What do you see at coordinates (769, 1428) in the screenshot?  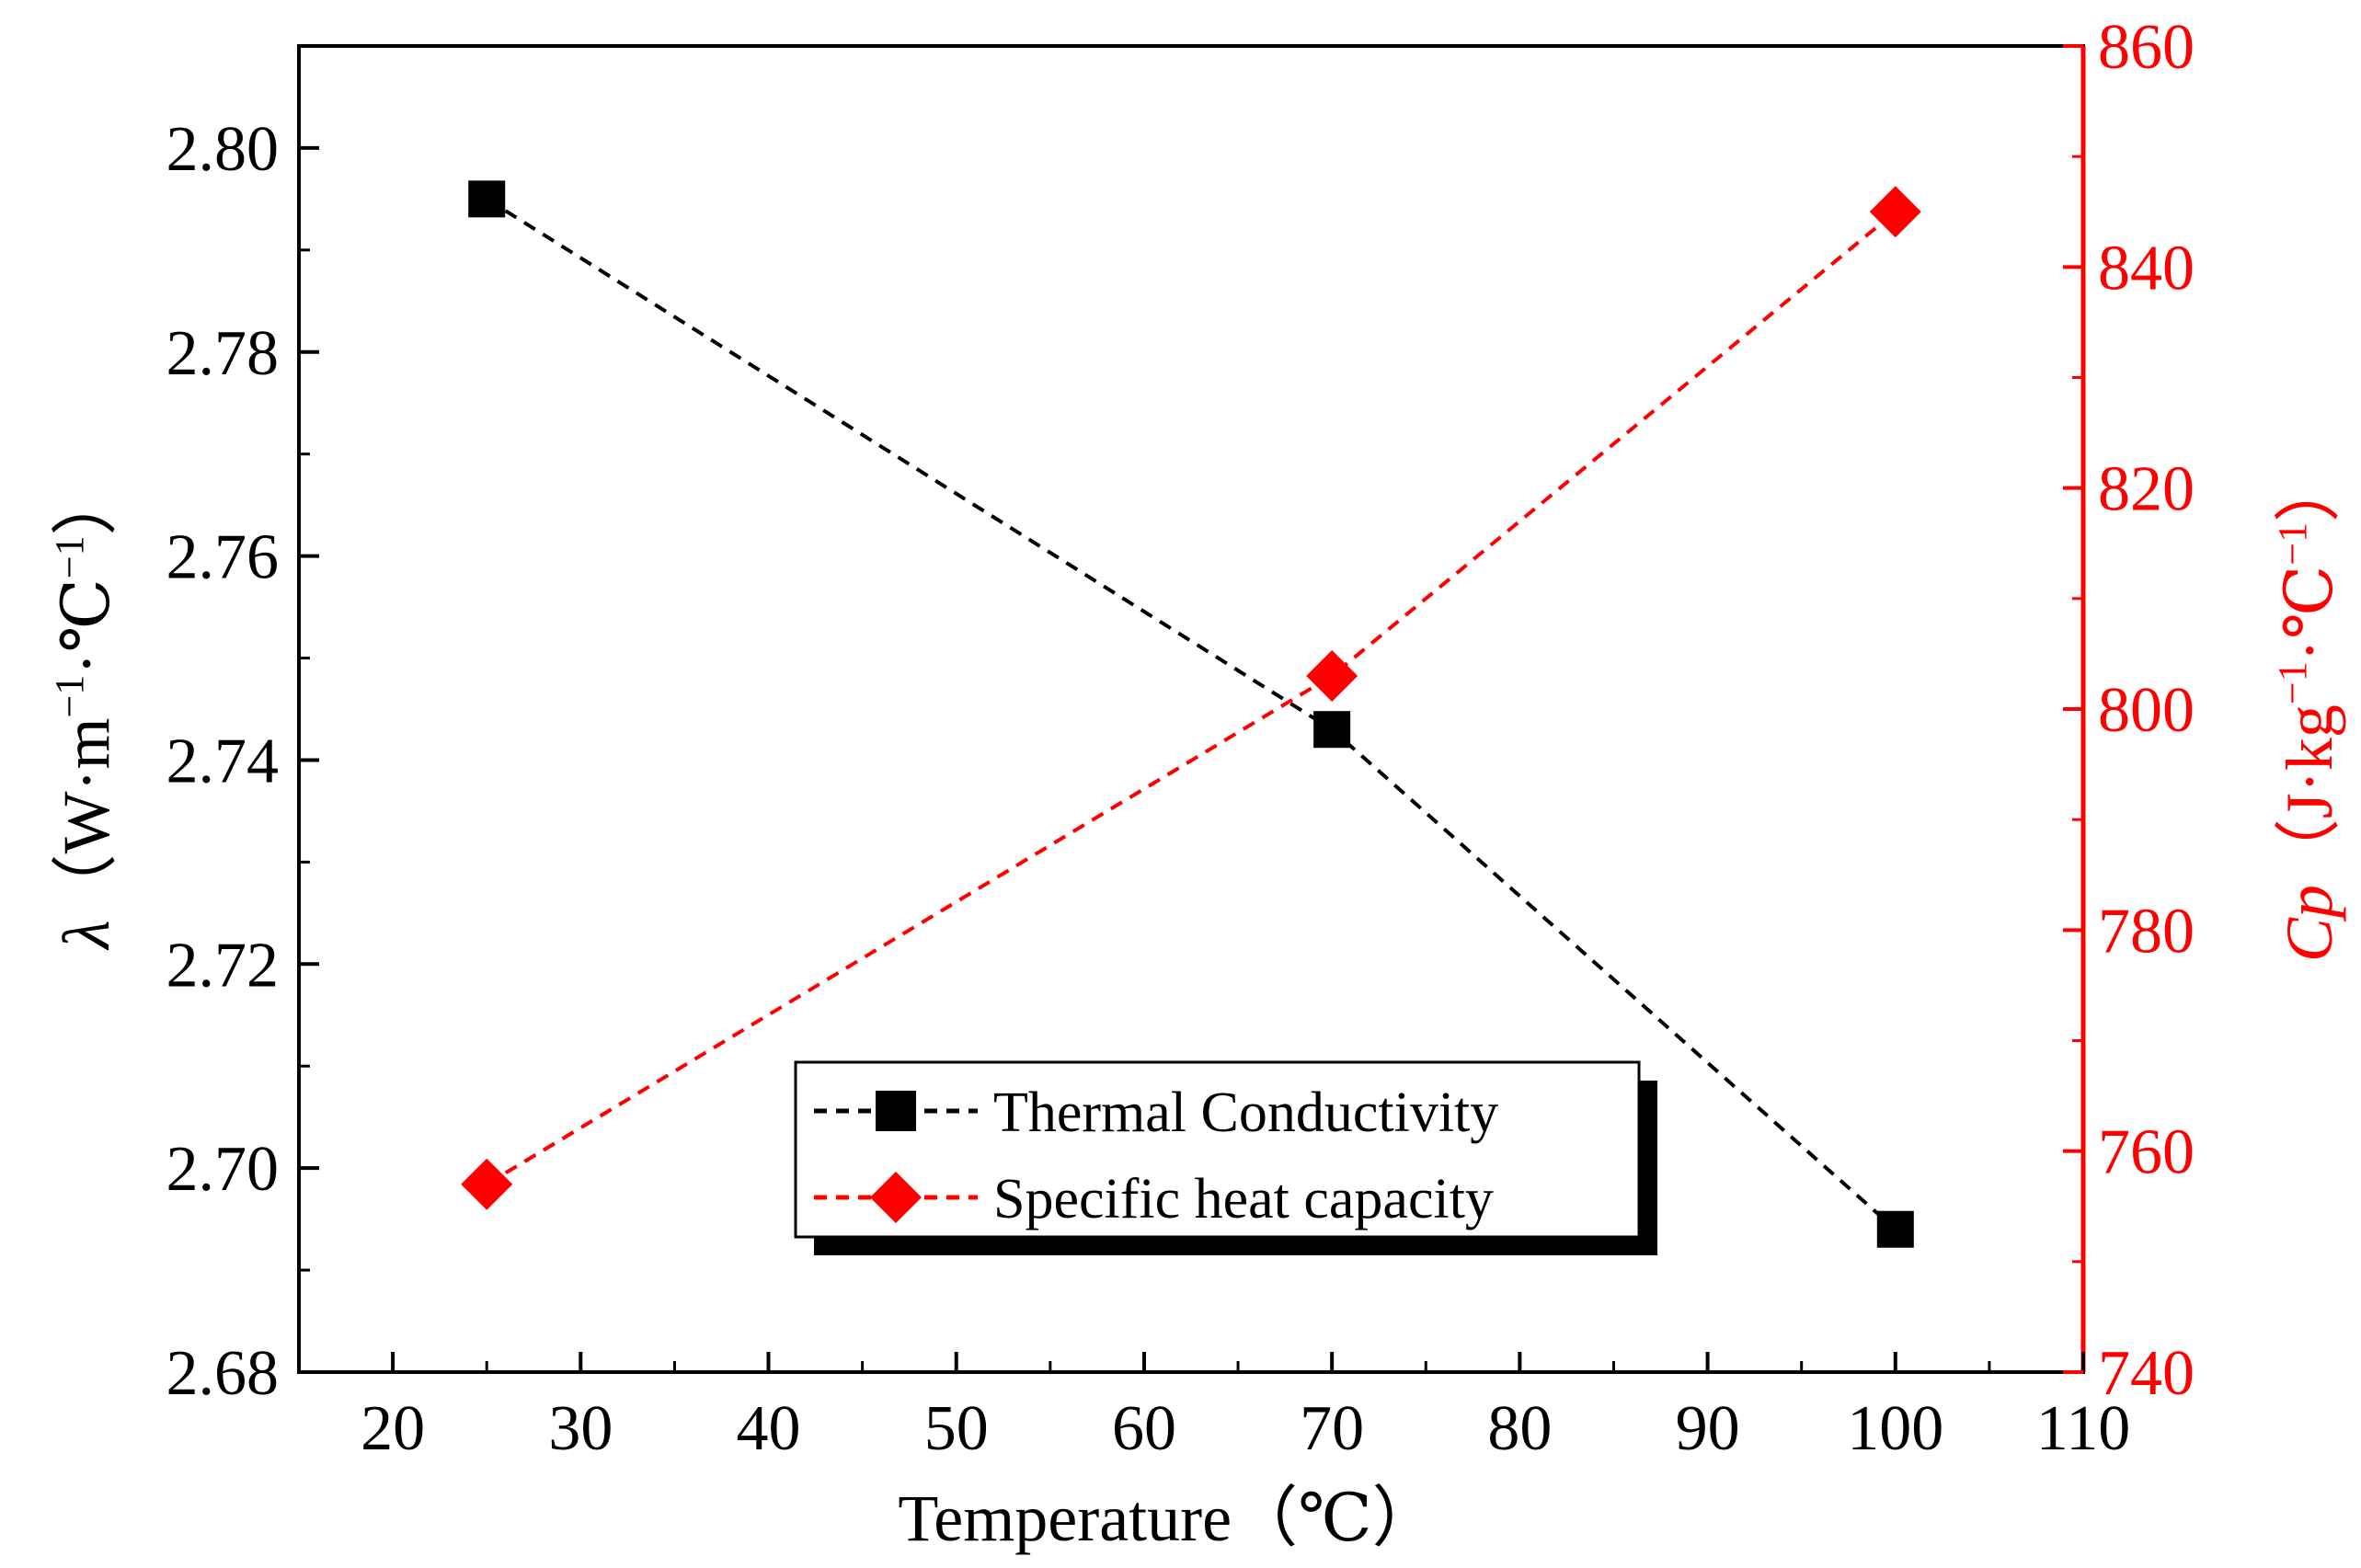 I see `x-tick-label: 40` at bounding box center [769, 1428].